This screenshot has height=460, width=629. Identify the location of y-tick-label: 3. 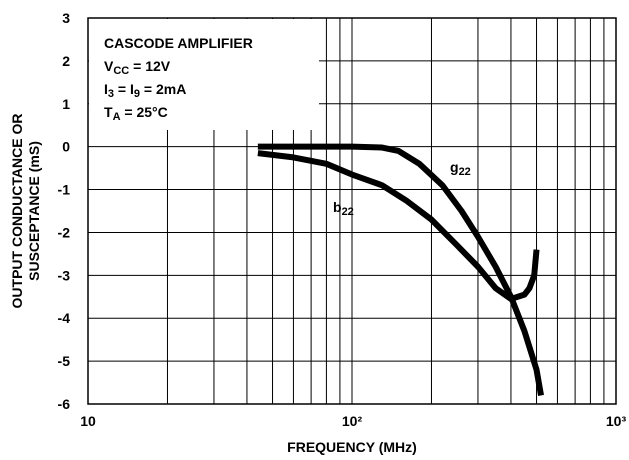
(66, 18).